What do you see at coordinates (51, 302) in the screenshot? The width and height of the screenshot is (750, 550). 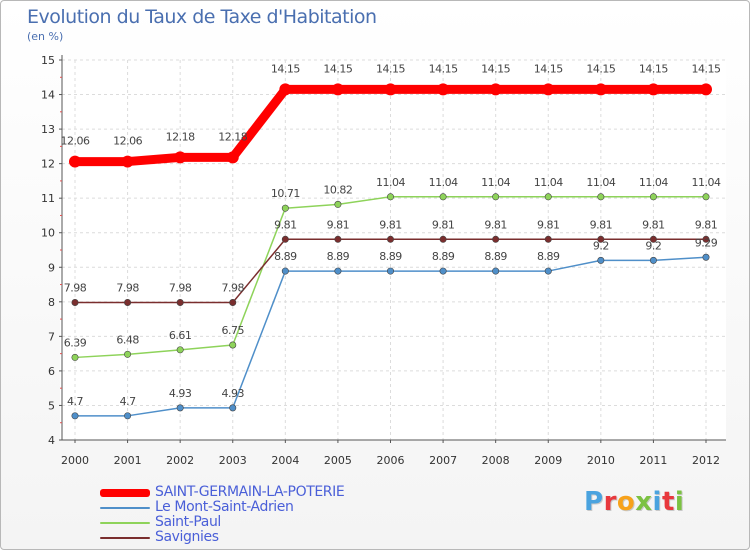 I see `y-tick-label: 8` at bounding box center [51, 302].